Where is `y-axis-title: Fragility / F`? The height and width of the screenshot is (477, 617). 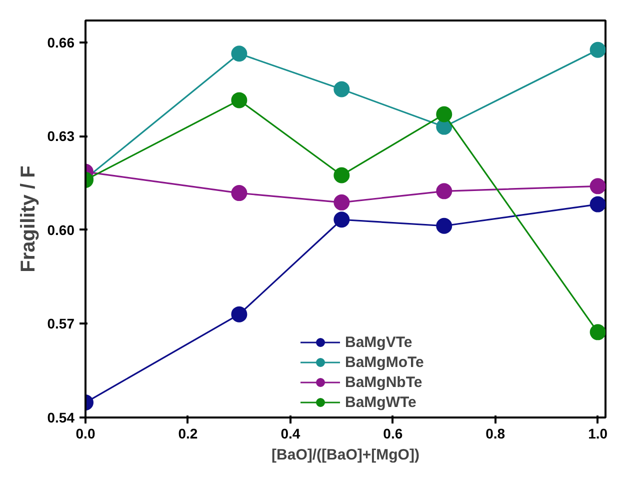
y-axis-title: Fragility / F is located at coordinates (28, 219).